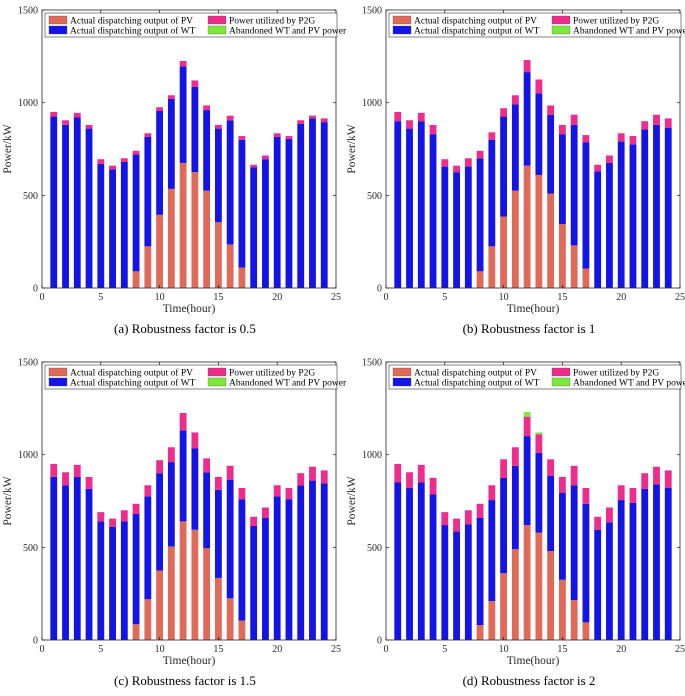 The image size is (685, 696). Describe the element at coordinates (183, 63) in the screenshot. I see `bar-segment-s2-h12` at that location.